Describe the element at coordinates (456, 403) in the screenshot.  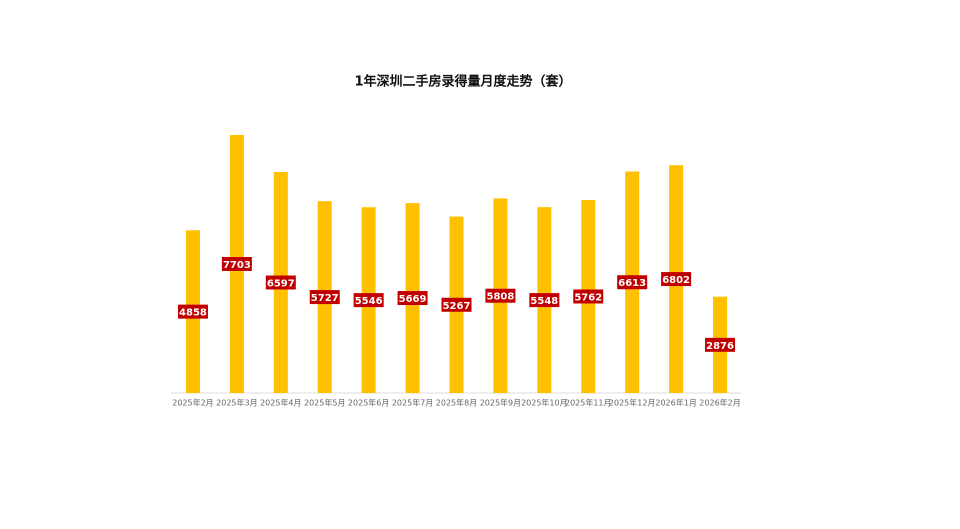
I see `x-tick-label: 2025年8月` at that location.